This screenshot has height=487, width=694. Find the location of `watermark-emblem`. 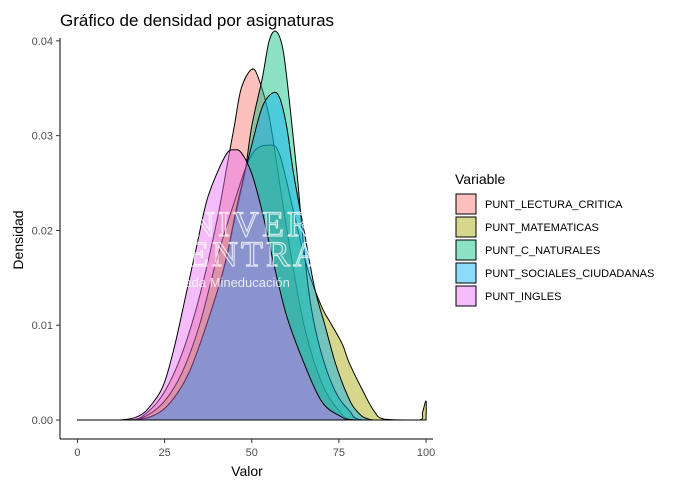

watermark-emblem is located at coordinates (112, 232).